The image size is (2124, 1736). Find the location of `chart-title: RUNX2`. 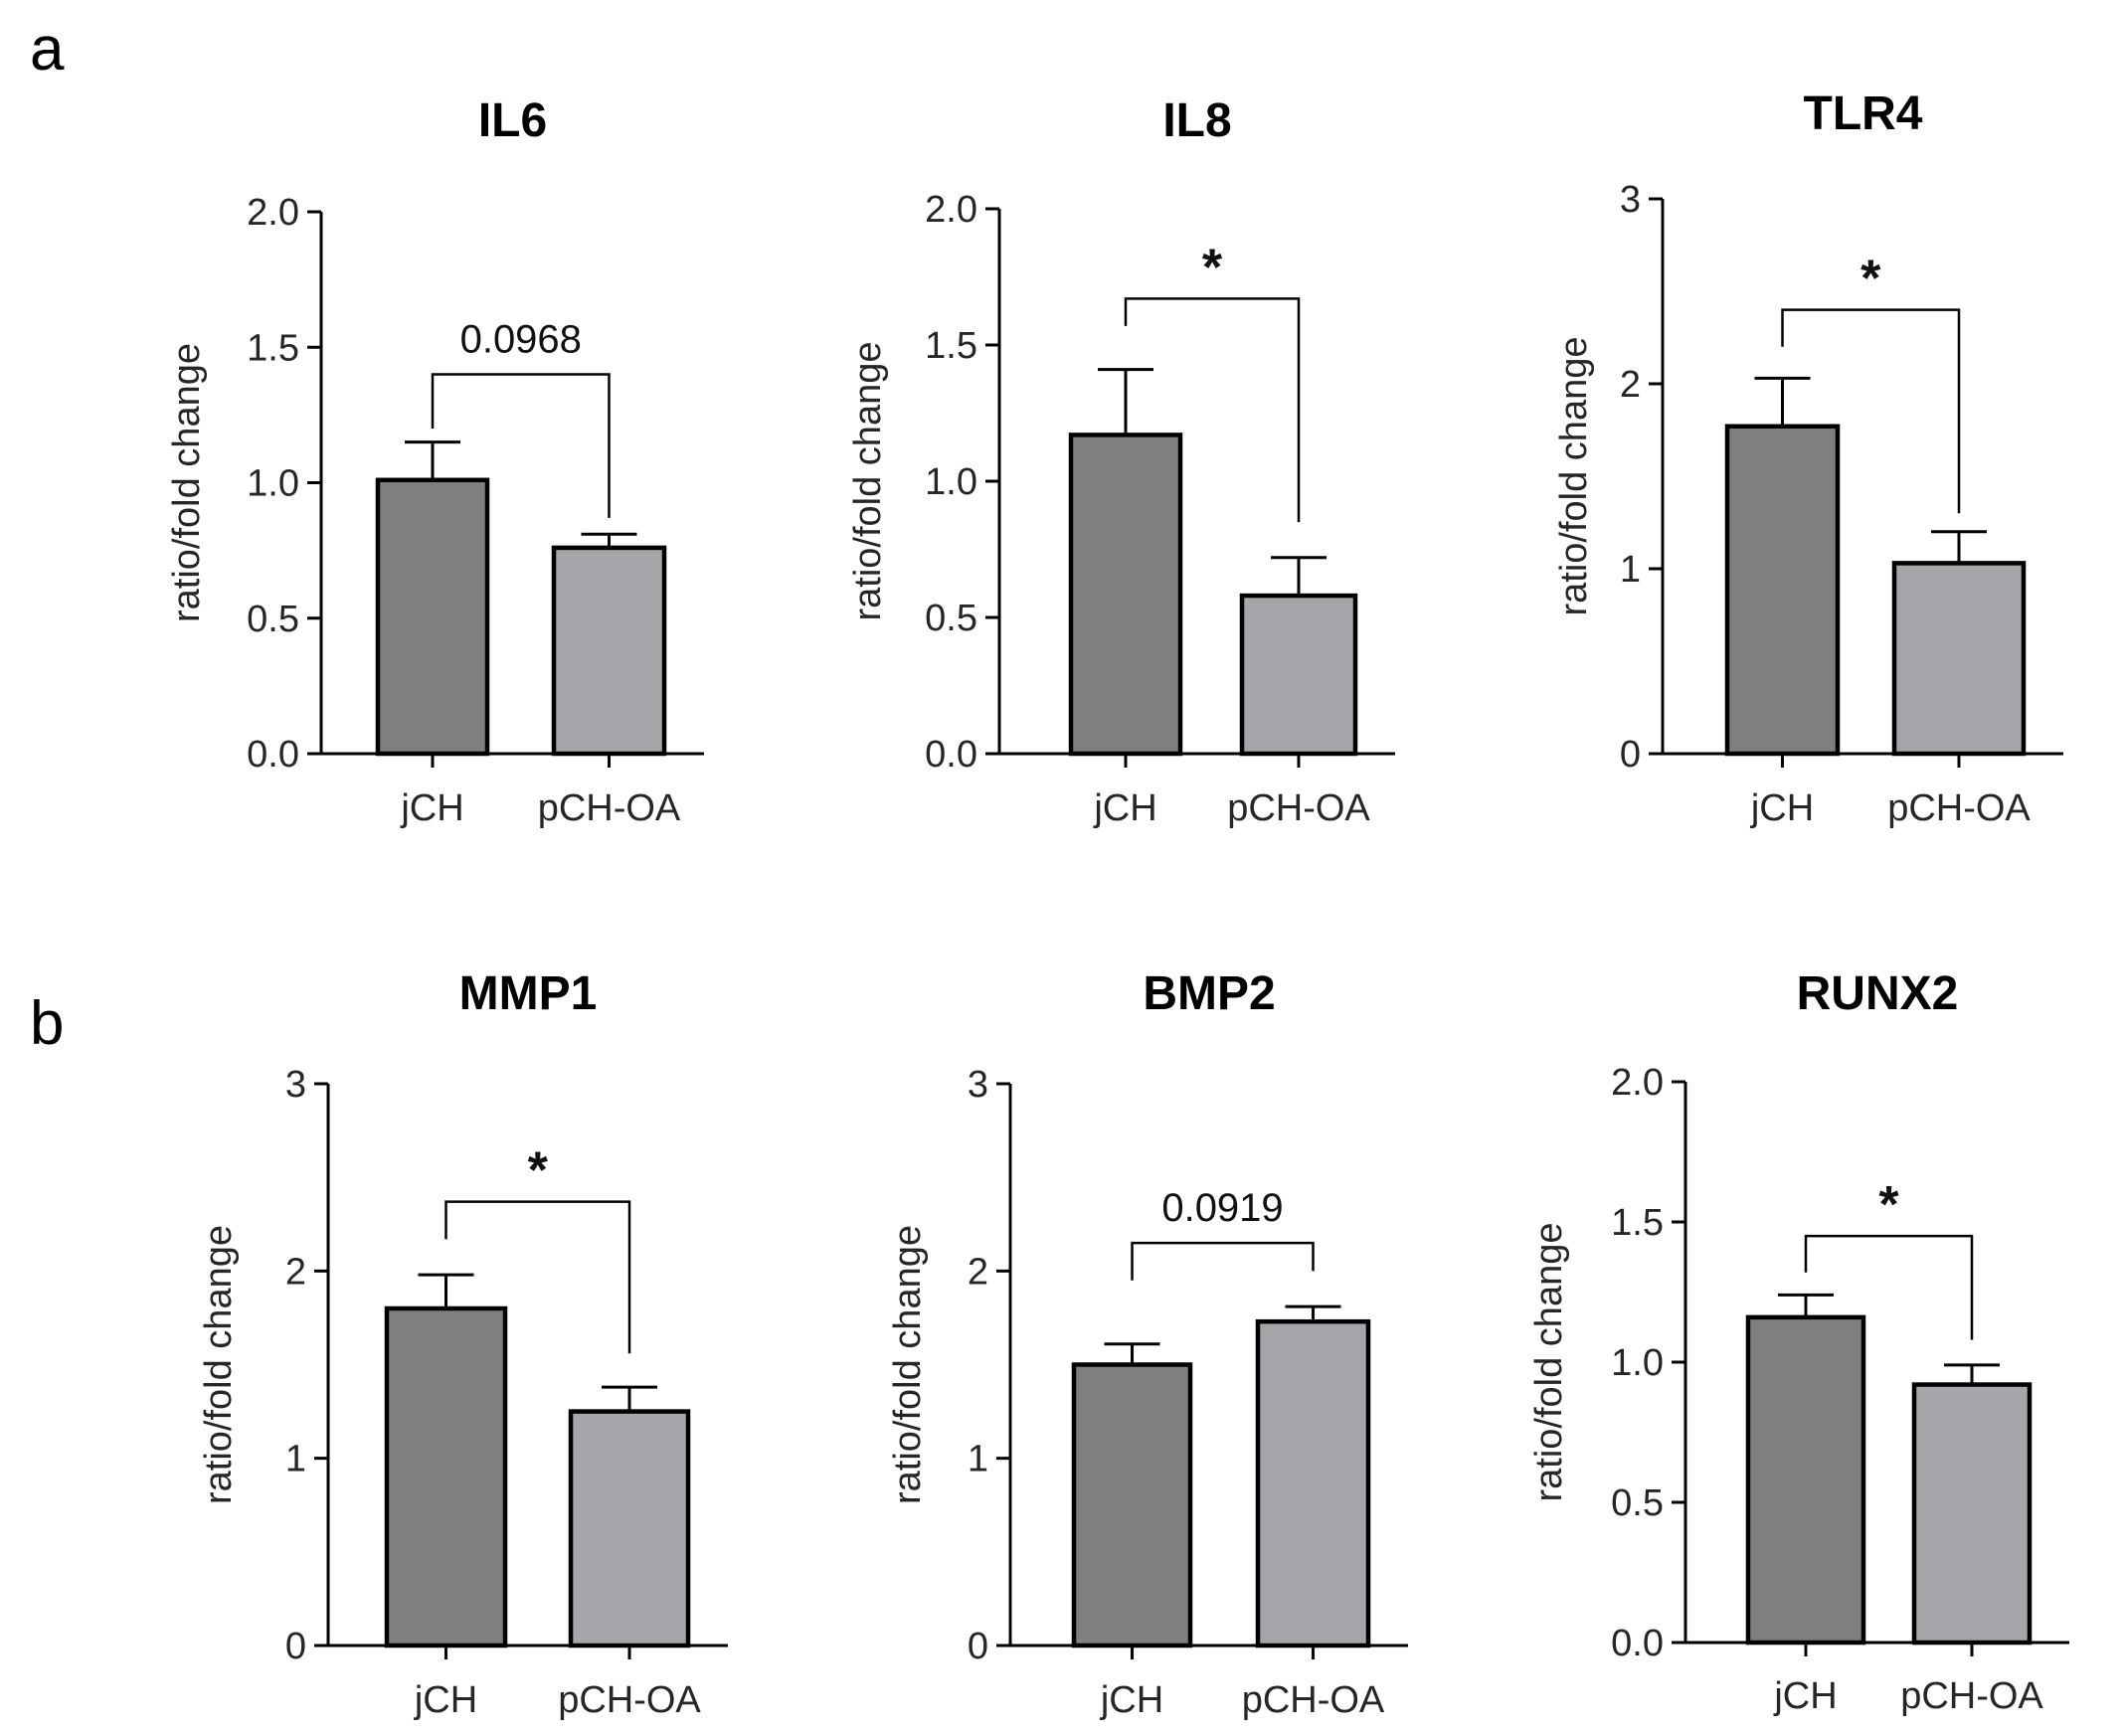

chart-title: RUNX2 is located at coordinates (1878, 994).